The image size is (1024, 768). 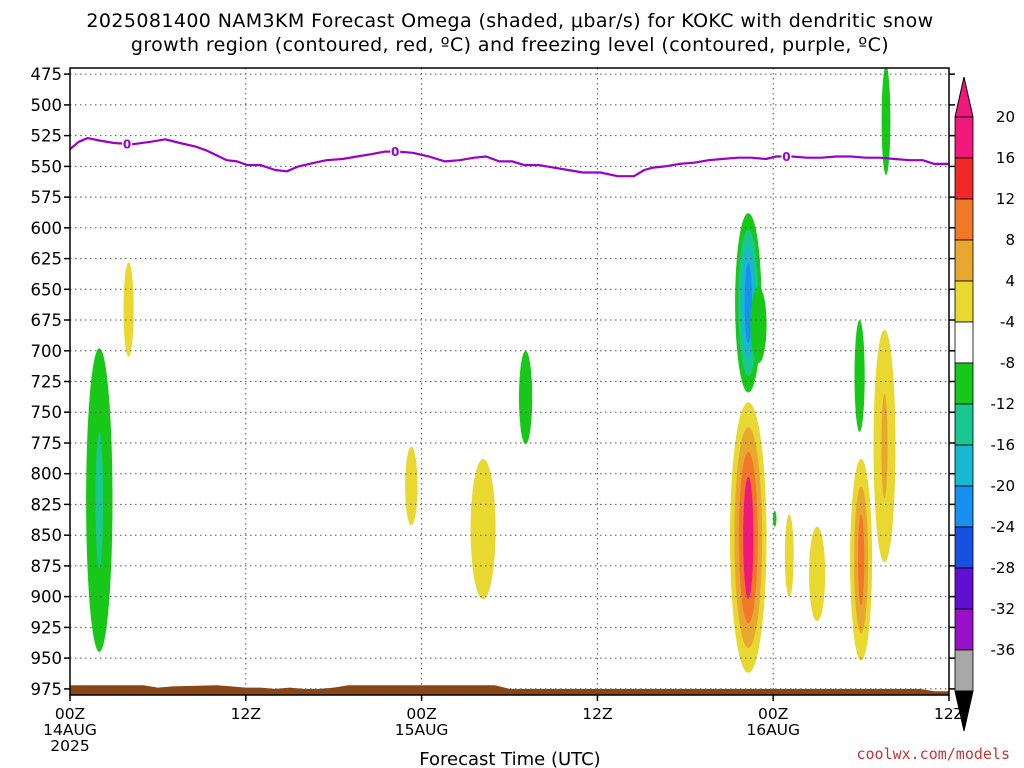 What do you see at coordinates (47, 382) in the screenshot?
I see `y-tick-label: 725` at bounding box center [47, 382].